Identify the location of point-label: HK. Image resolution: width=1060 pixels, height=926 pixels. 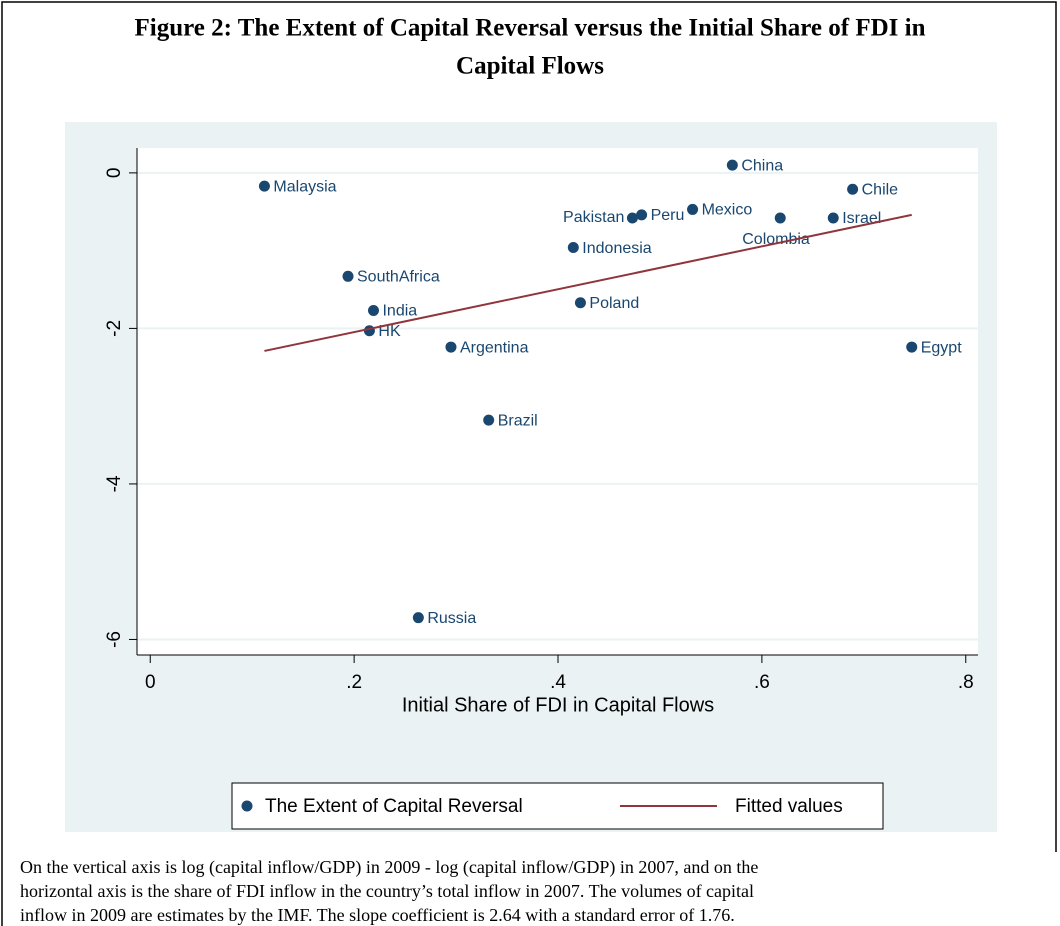
(389, 331).